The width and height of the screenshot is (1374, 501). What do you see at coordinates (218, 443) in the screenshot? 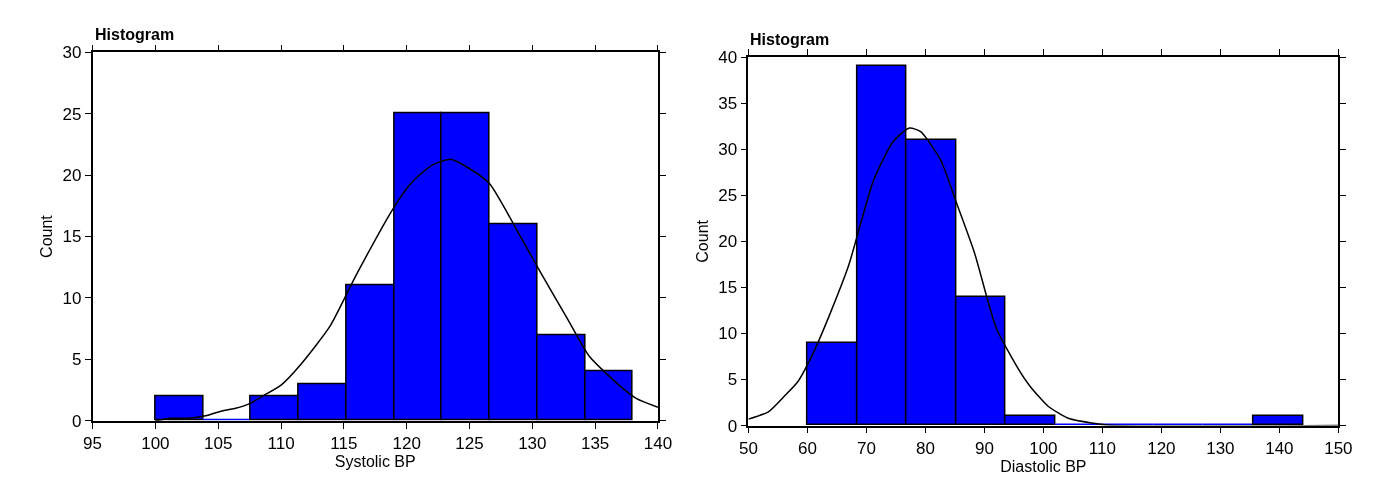
I see `x-tick-label: 105` at bounding box center [218, 443].